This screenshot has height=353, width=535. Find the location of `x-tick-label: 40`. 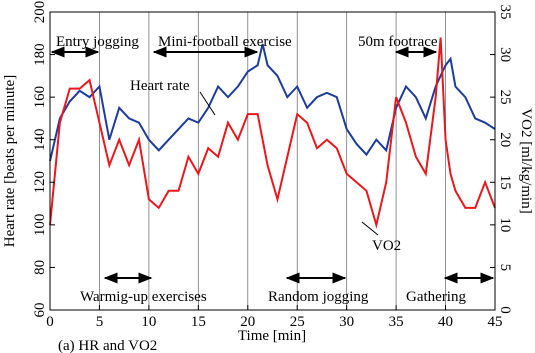

x-tick-label: 40 is located at coordinates (445, 322).